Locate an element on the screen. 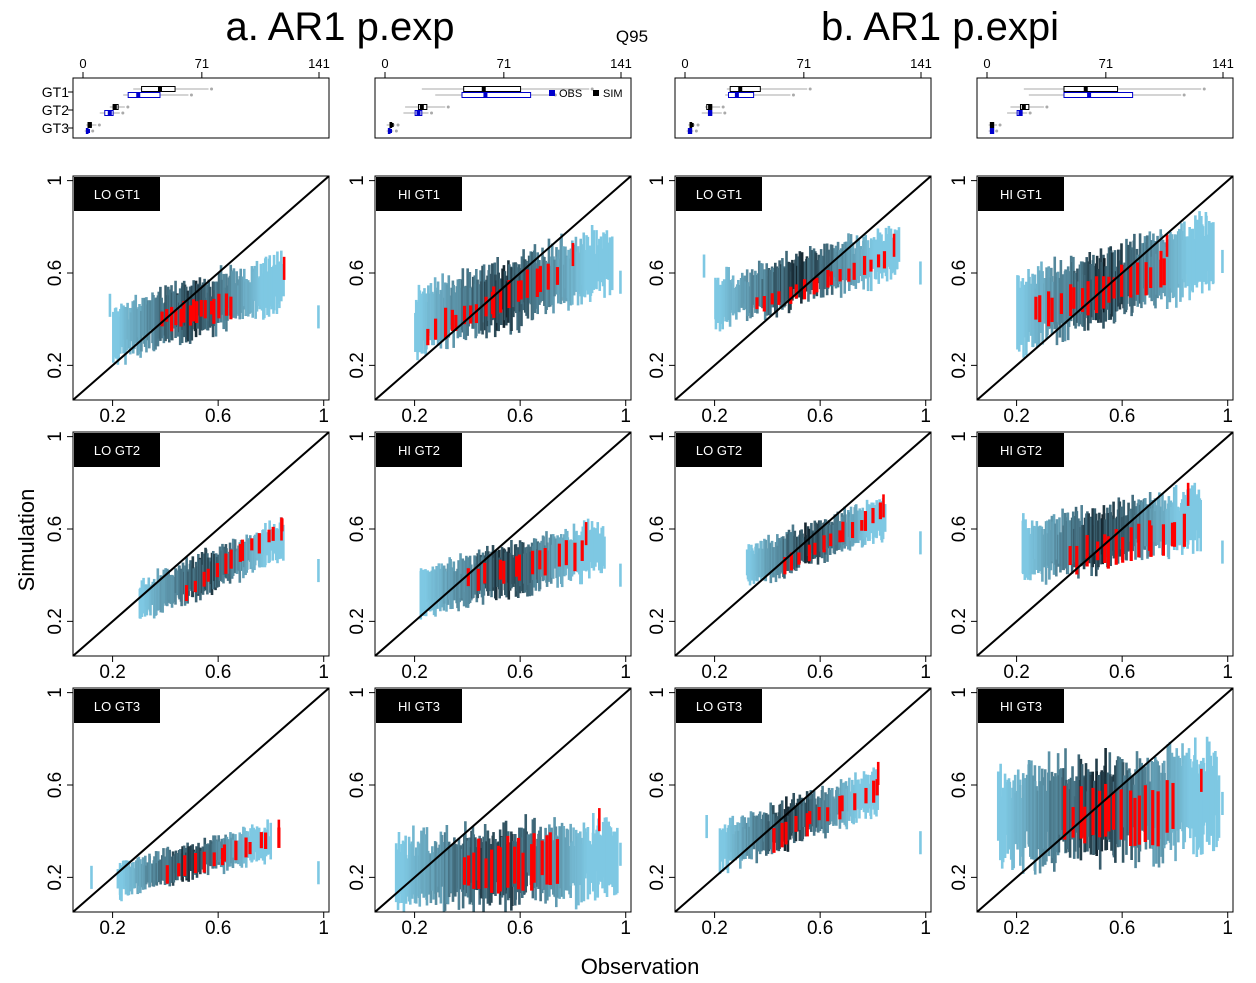 The width and height of the screenshot is (1256, 983). boxplot-category-label: GT3 is located at coordinates (55, 128).